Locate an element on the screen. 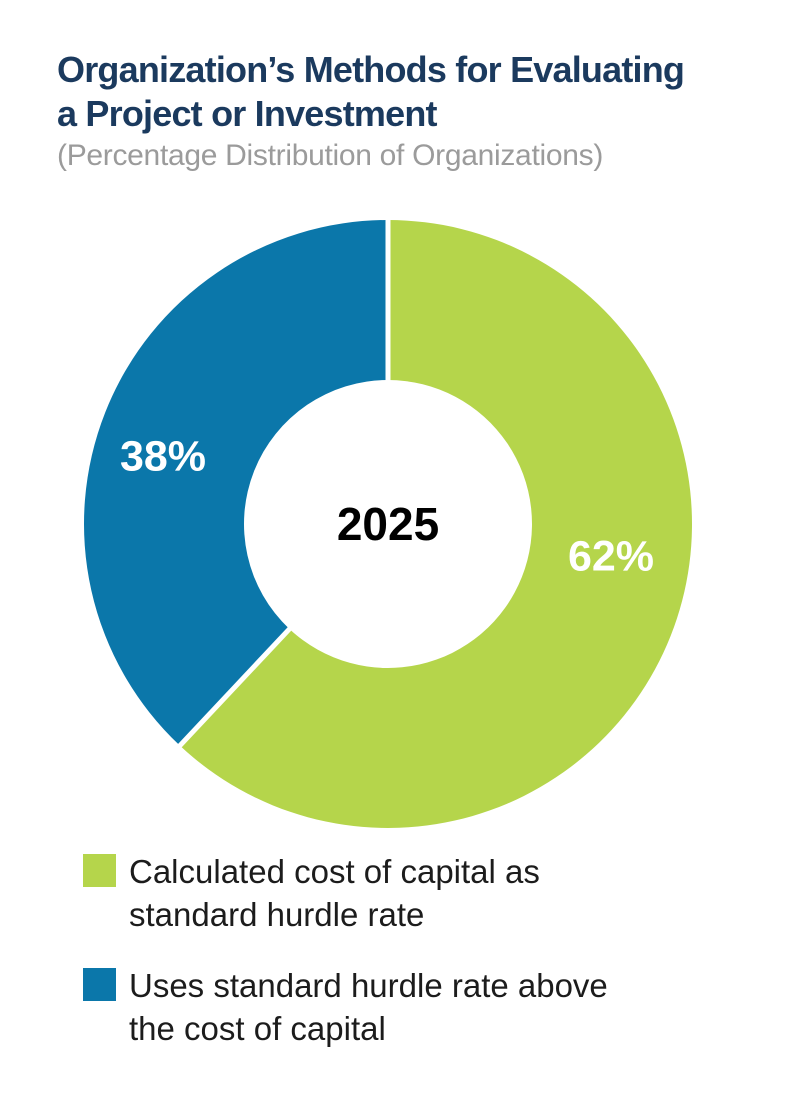 The image size is (797, 1103). slice-label-green: 62% is located at coordinates (611, 556).